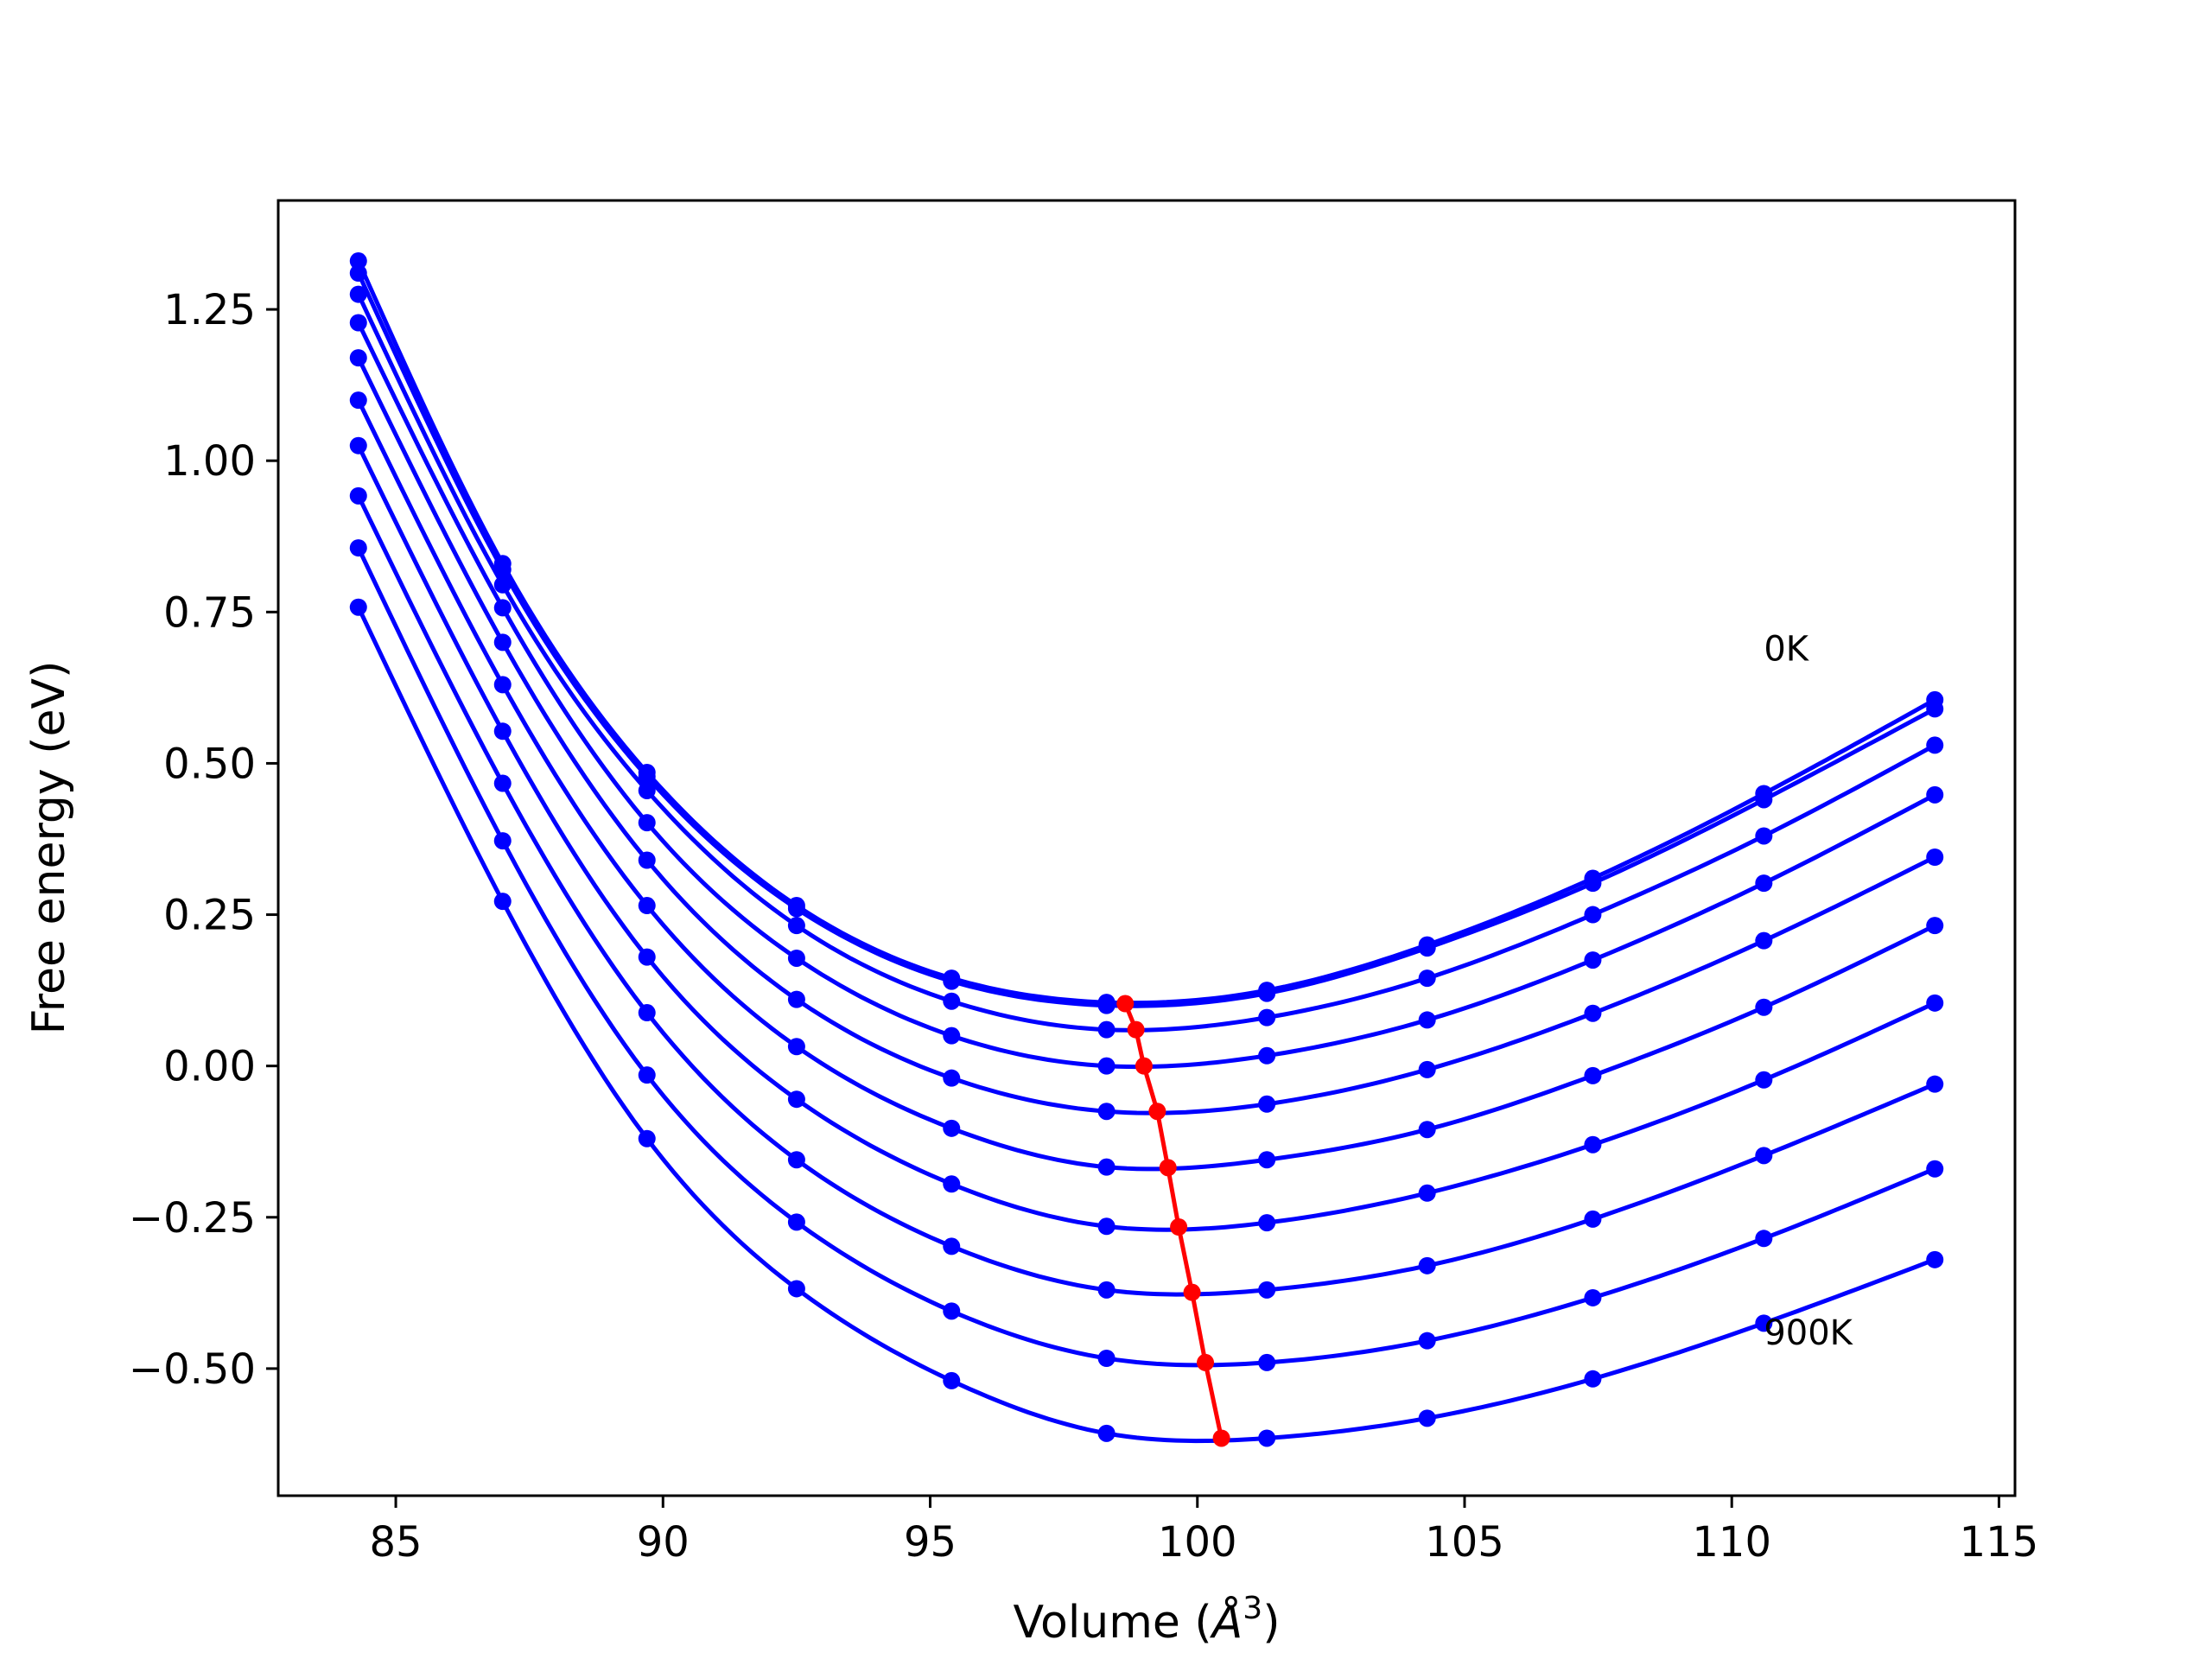 This screenshot has height=1659, width=2212. Describe the element at coordinates (1808, 991) in the screenshot. I see `annotations: 0K 900K` at that location.